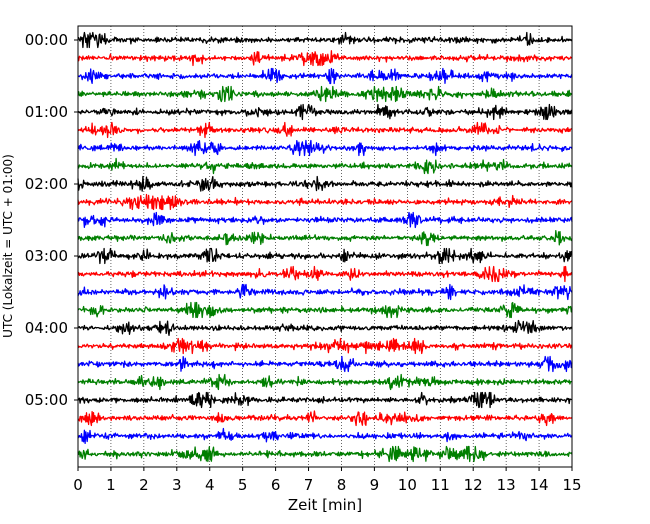  I want to click on x-tick-label: 15, so click(571, 485).